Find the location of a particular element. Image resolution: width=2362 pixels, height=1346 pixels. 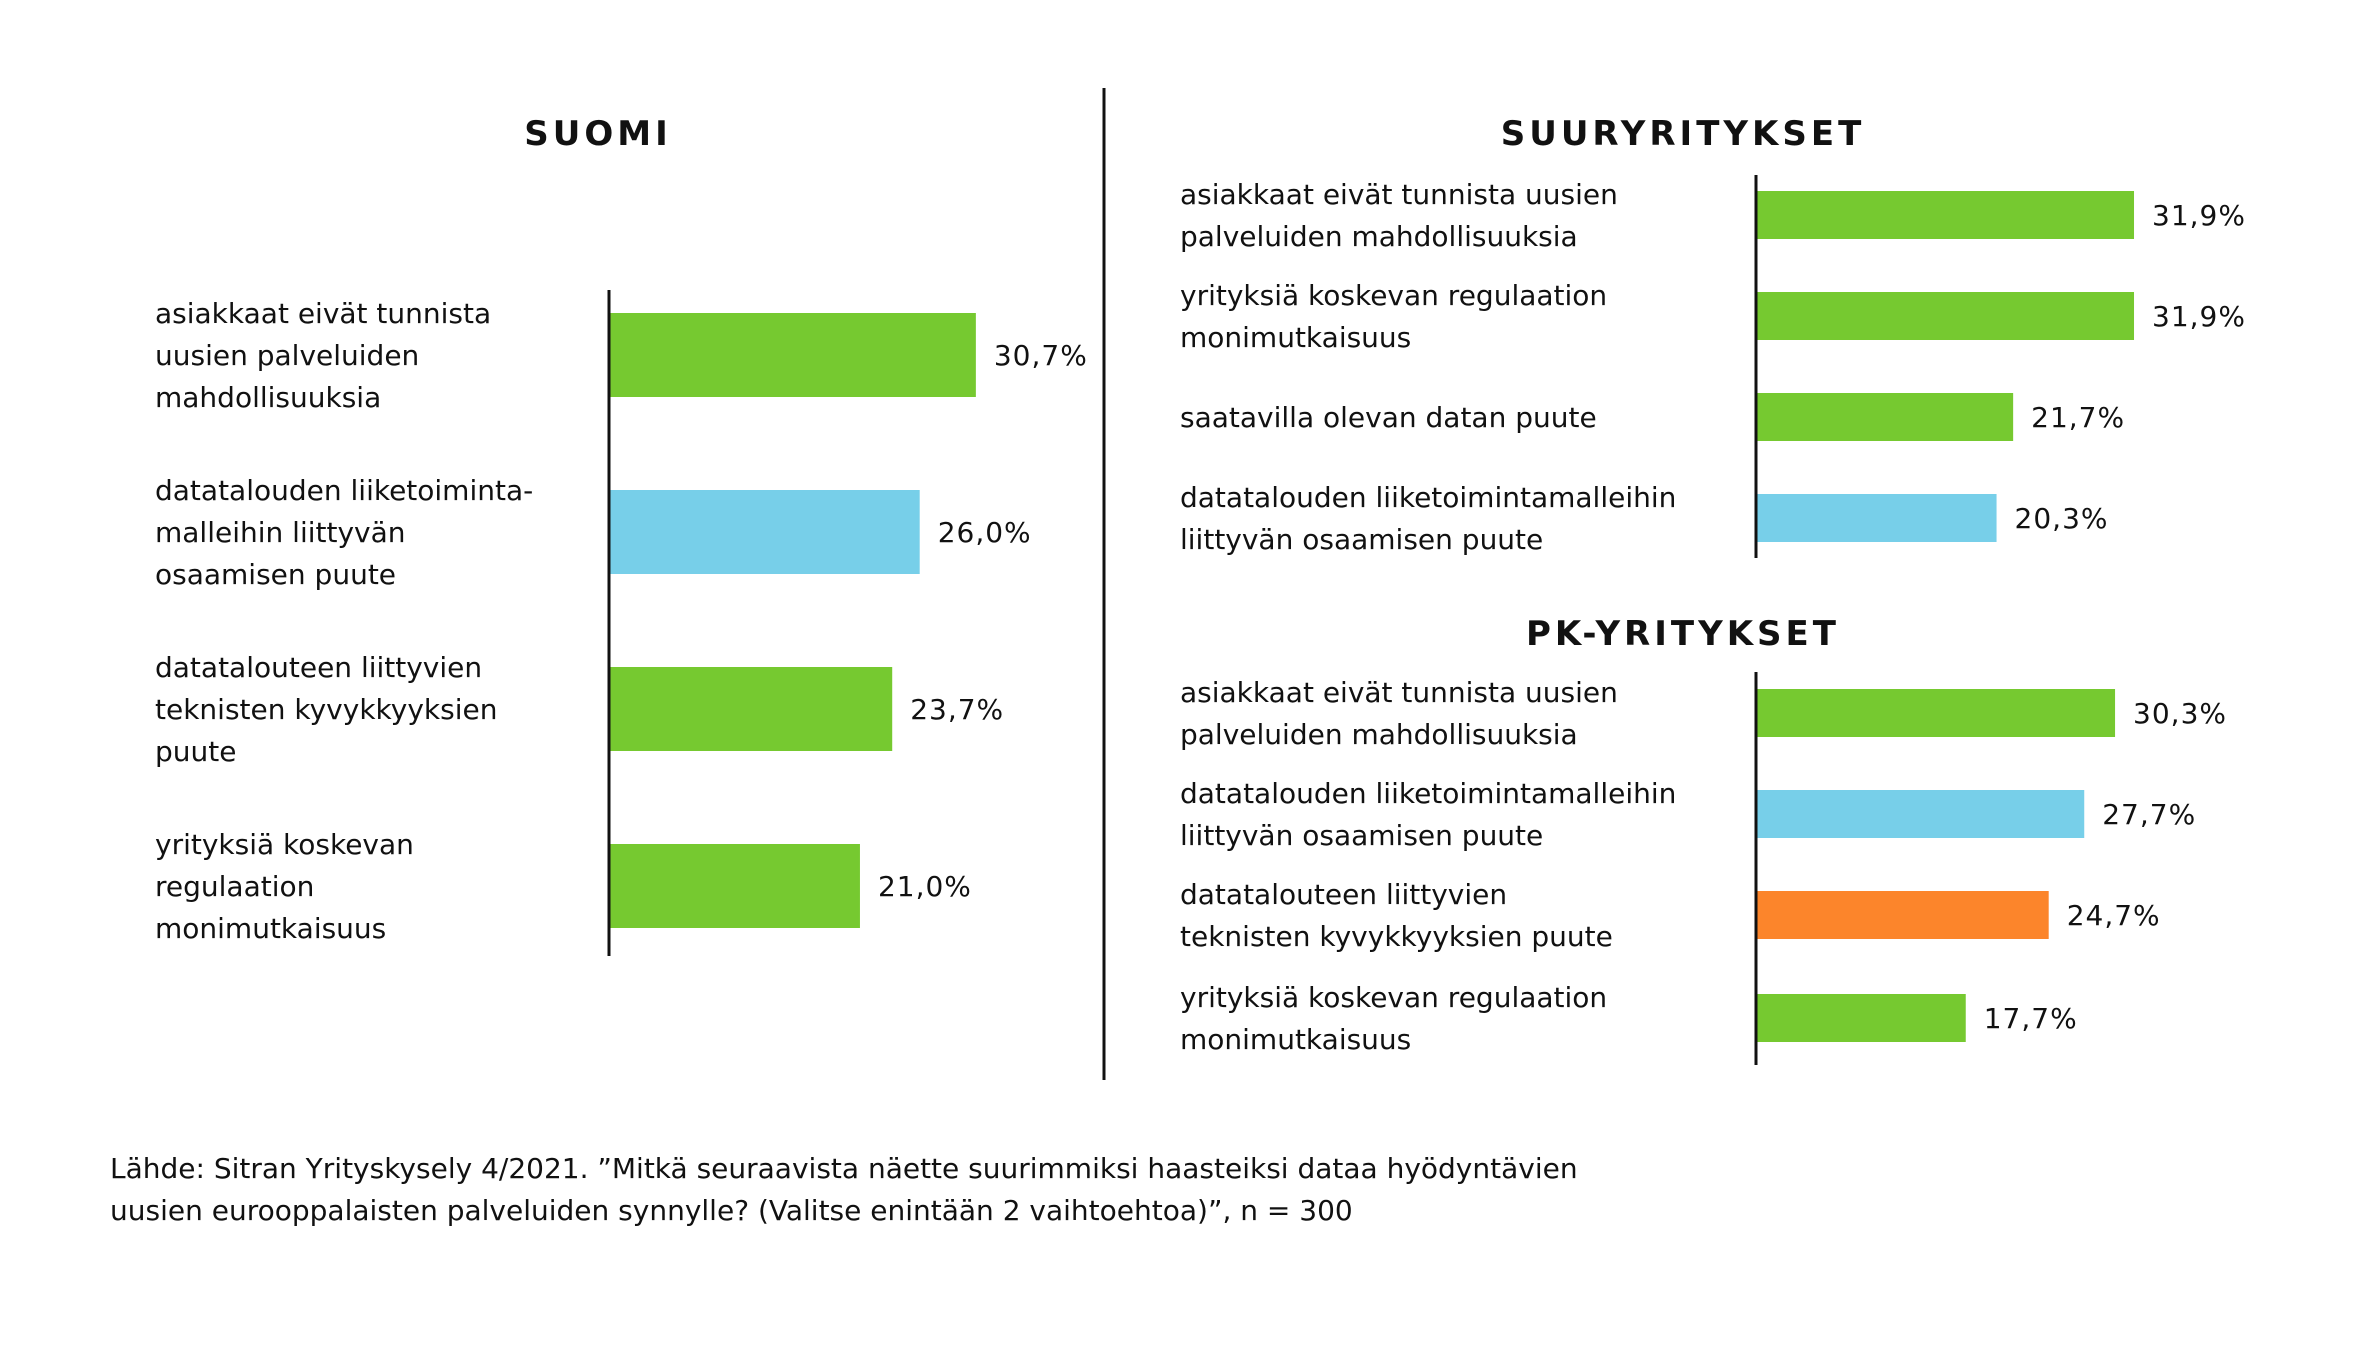

value-label: 24,7% is located at coordinates (2114, 915).